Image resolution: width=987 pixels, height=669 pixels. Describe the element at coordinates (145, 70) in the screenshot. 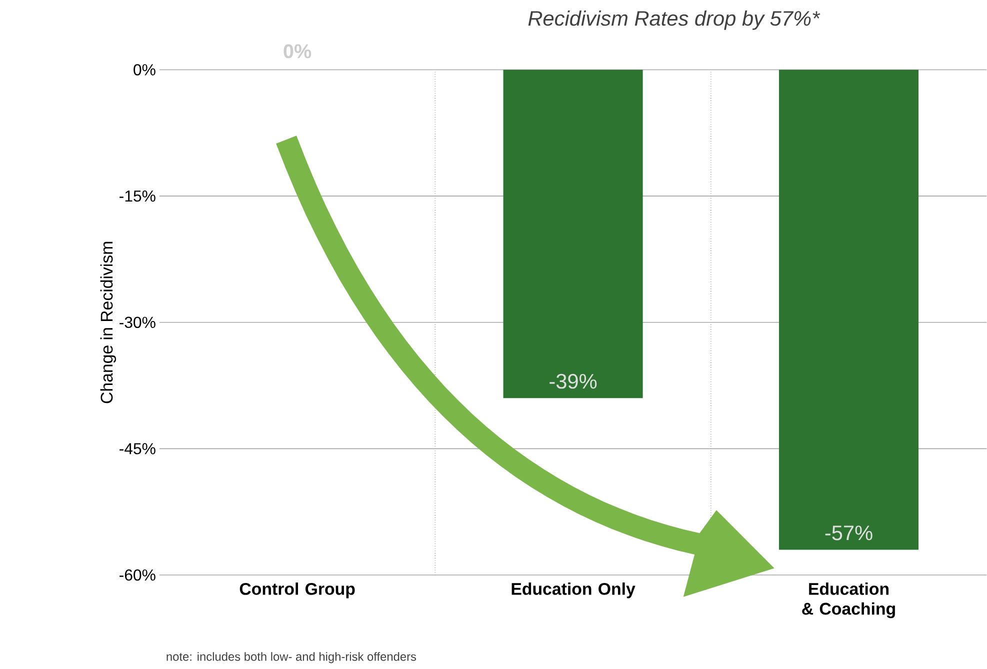

I see `y-tick-label: 0%` at that location.